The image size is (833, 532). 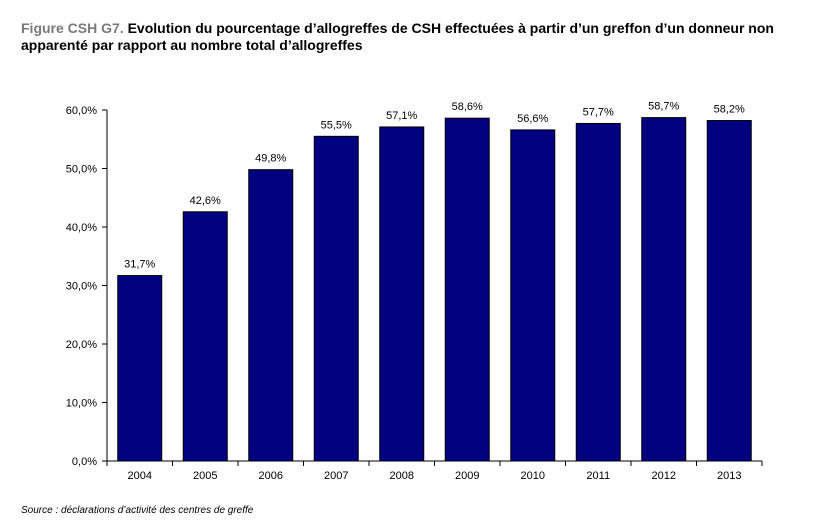 I want to click on data-label-2010: 56,6%, so click(x=532, y=119).